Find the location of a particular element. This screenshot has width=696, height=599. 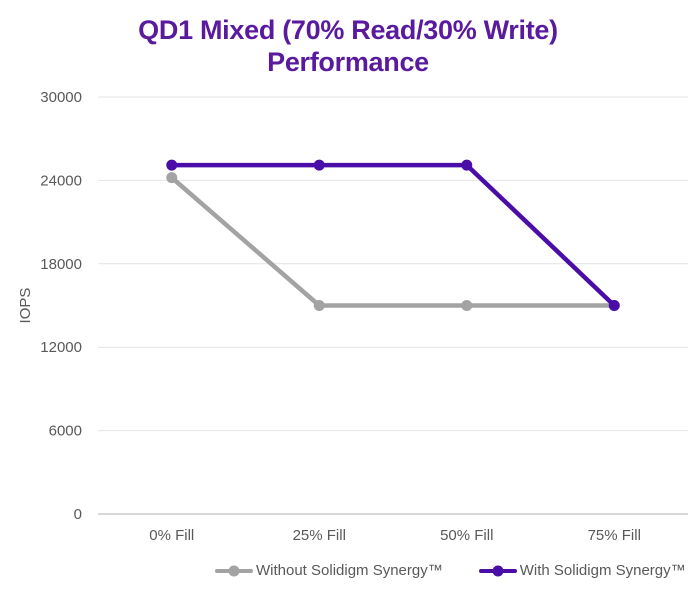

legend-marker-gray-line-dot-icon is located at coordinates (234, 571).